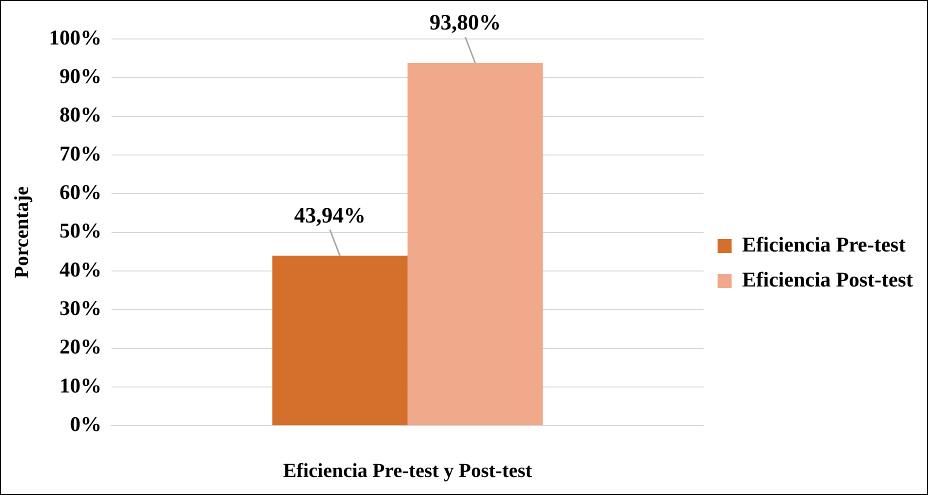 The height and width of the screenshot is (495, 928). I want to click on y-tick-label: 0%, so click(86, 424).